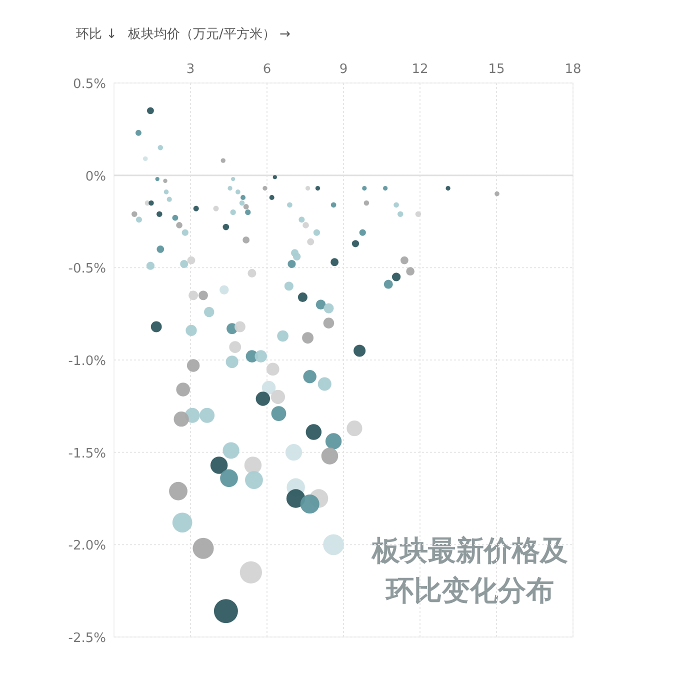 The image size is (675, 697). I want to click on y-tick-label: -2.0%, so click(87, 546).